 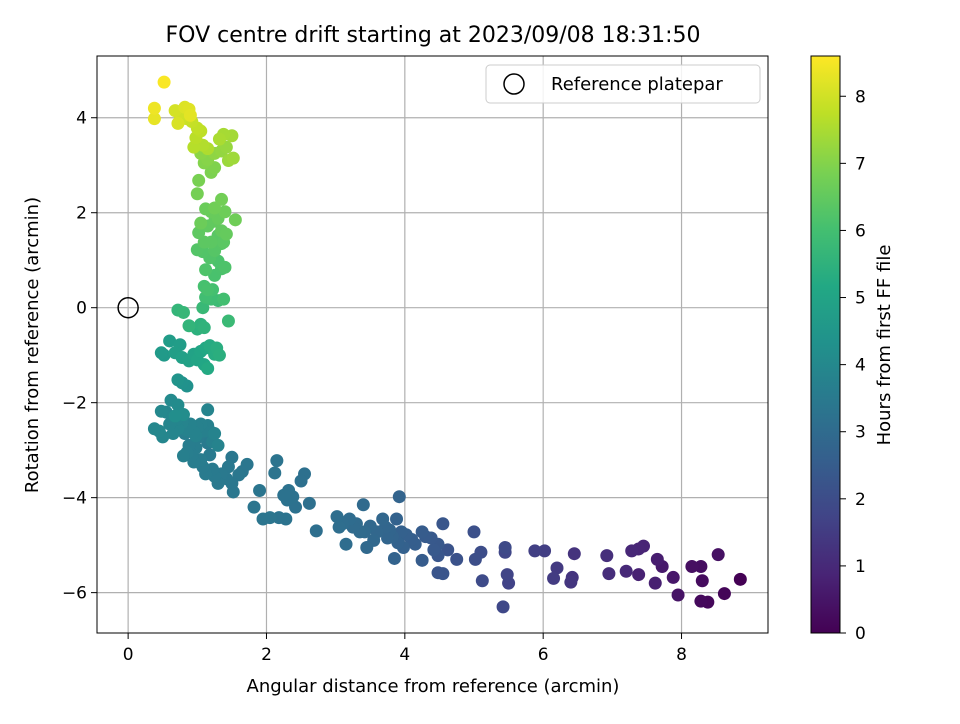 What do you see at coordinates (74, 499) in the screenshot?
I see `y-tick-label: −4` at bounding box center [74, 499].